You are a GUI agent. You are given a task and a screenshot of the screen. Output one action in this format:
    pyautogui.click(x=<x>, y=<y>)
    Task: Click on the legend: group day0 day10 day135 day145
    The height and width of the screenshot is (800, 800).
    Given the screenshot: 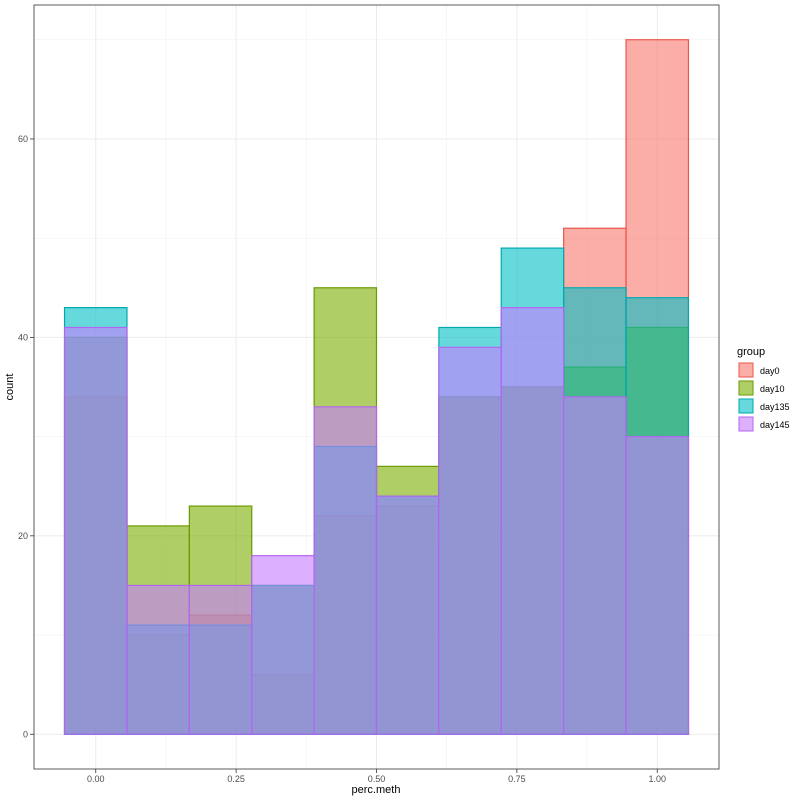 What is the action you would take?
    pyautogui.click(x=763, y=389)
    